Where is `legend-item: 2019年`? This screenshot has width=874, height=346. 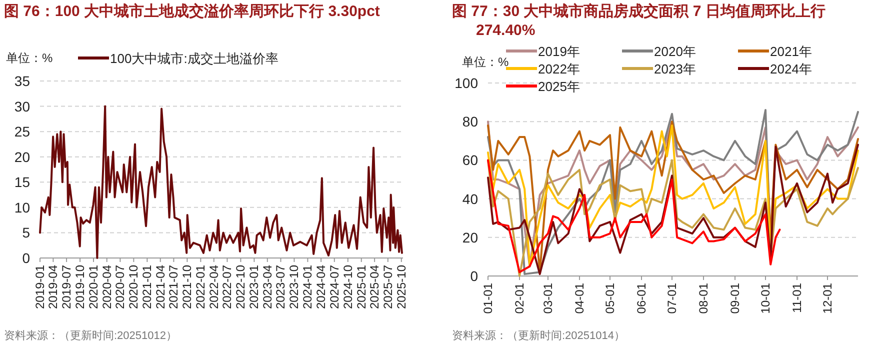
legend-item: 2019年 is located at coordinates (543, 51).